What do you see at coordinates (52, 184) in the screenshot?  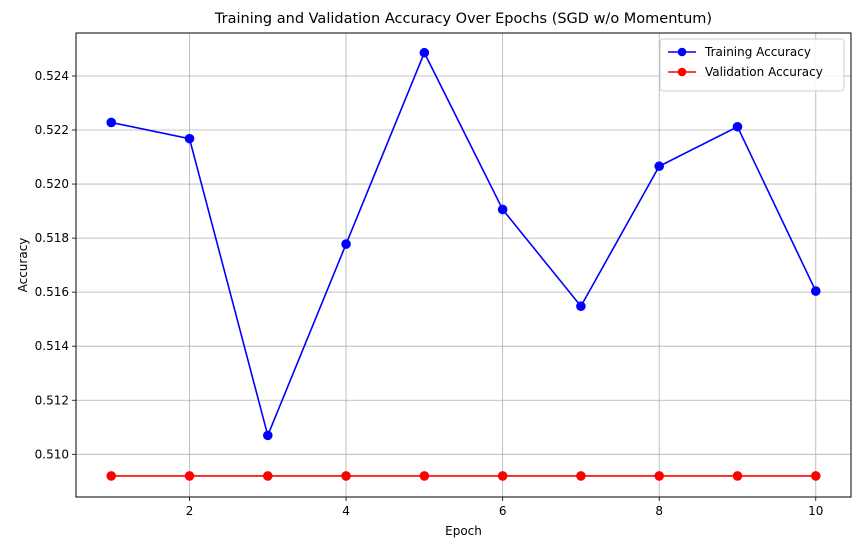 I see `y-tick-label: 0.520` at bounding box center [52, 184].